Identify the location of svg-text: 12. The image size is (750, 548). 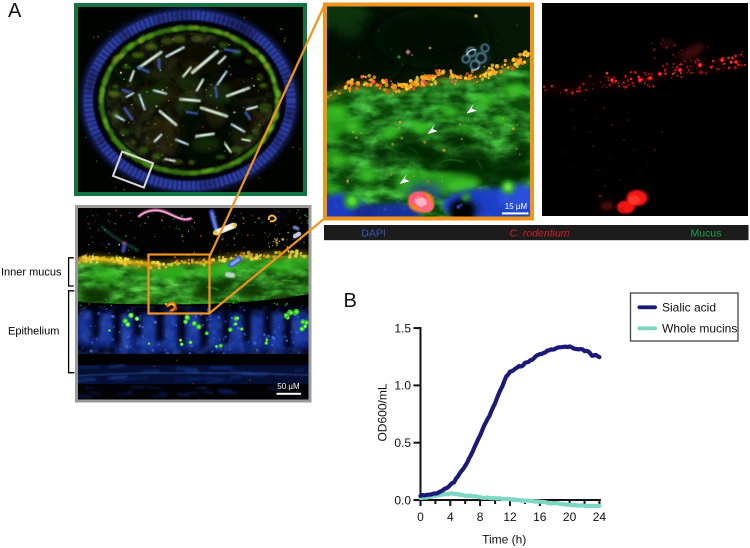
(510, 517).